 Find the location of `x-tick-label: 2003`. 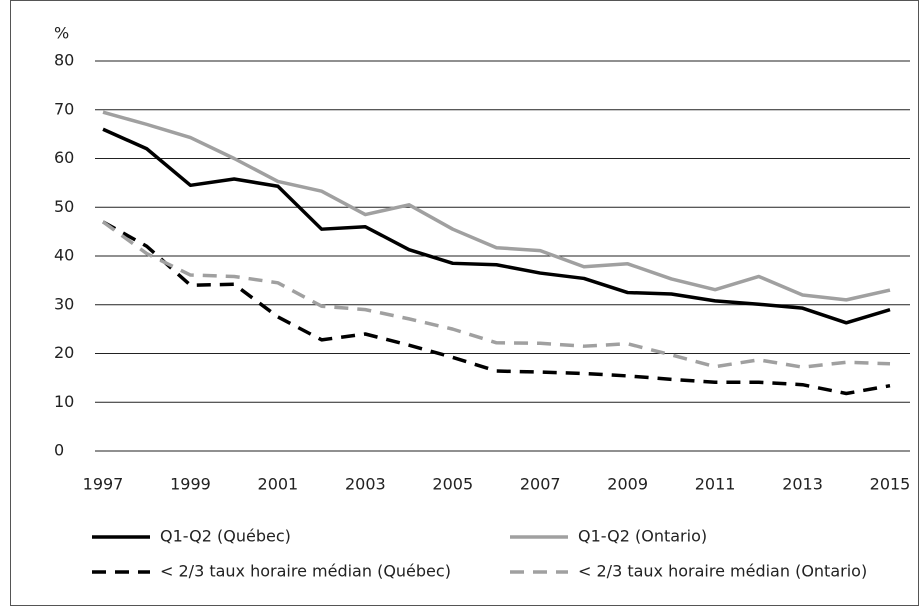

x-tick-label: 2003 is located at coordinates (365, 484).